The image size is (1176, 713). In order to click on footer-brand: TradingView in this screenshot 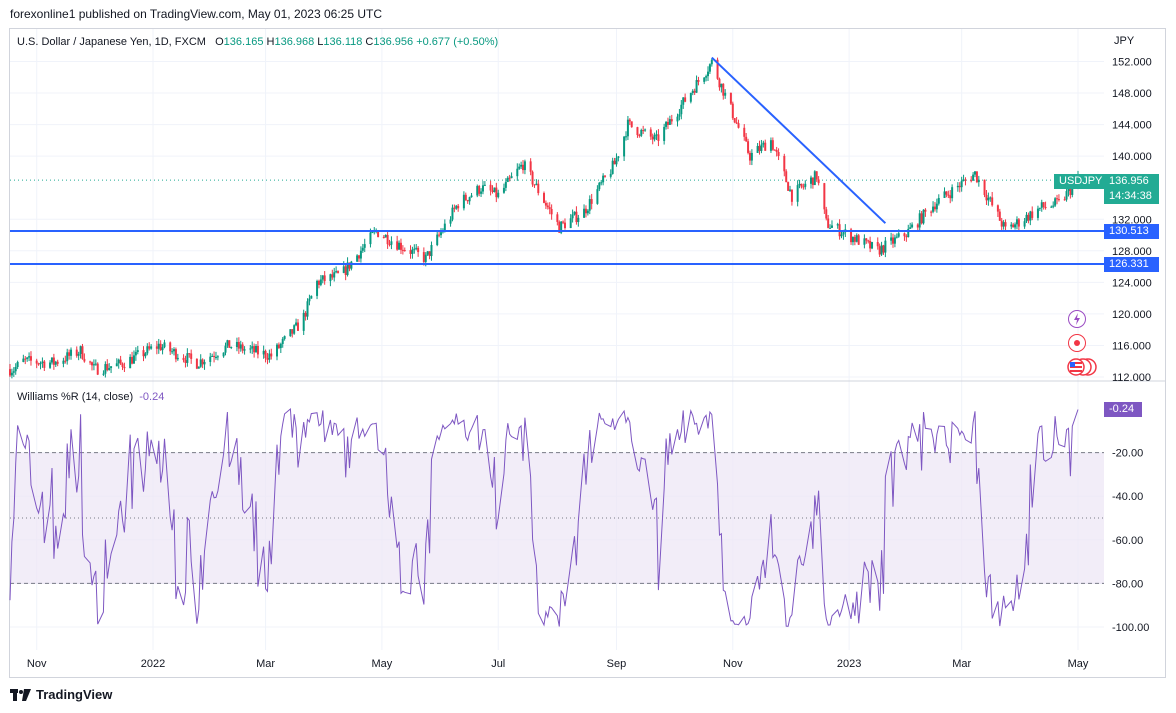, I will do `click(61, 694)`.